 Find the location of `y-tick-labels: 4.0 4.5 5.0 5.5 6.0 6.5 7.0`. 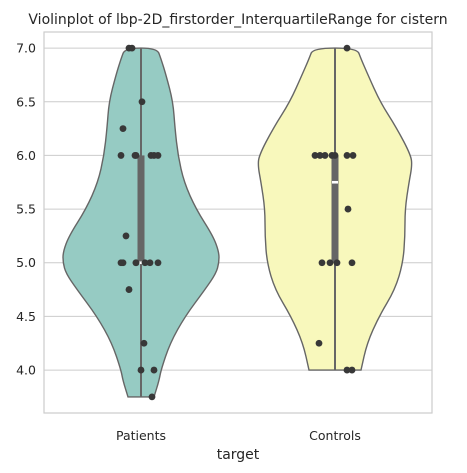

y-tick-labels: 4.0 4.5 5.0 5.5 6.0 6.5 7.0 is located at coordinates (26, 209).